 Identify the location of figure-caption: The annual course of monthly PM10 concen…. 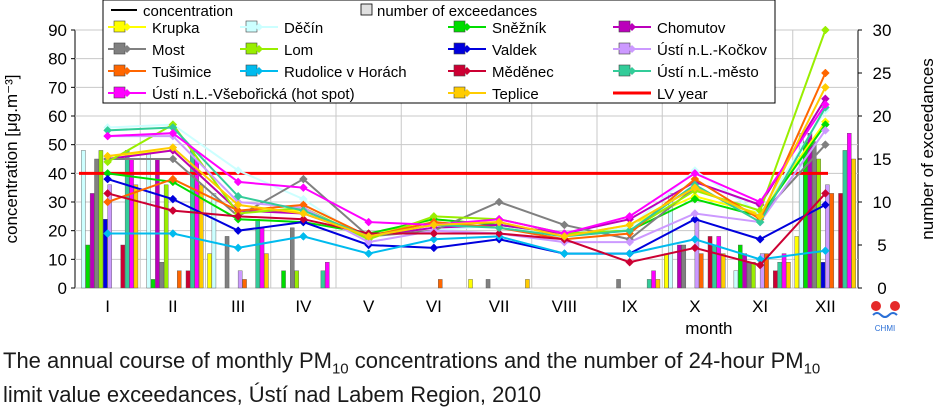
(475, 378).